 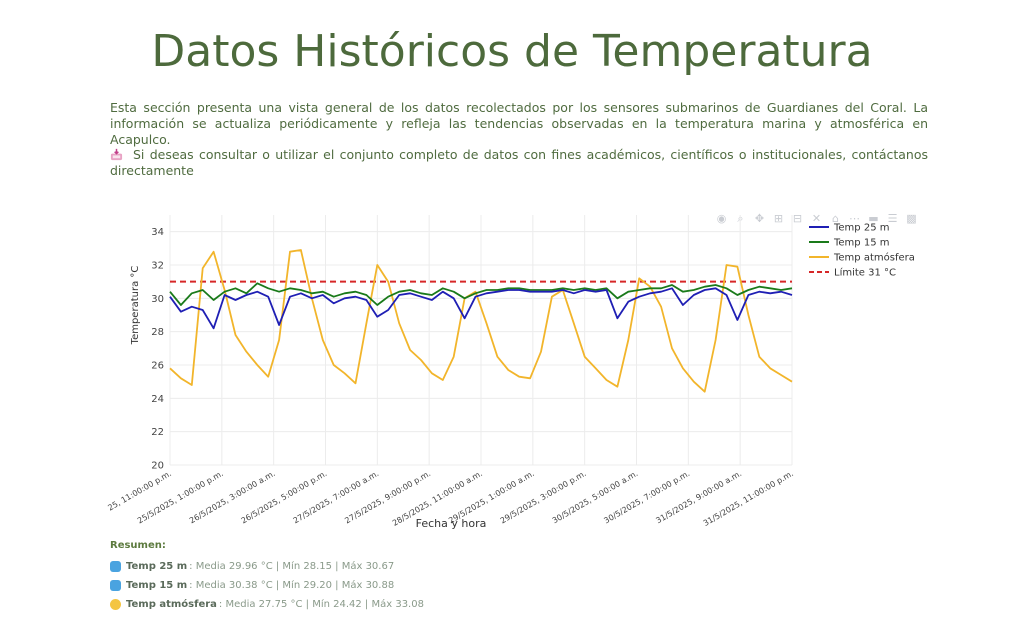 What do you see at coordinates (481, 294) in the screenshot?
I see `series-line-temp-15-m` at bounding box center [481, 294].